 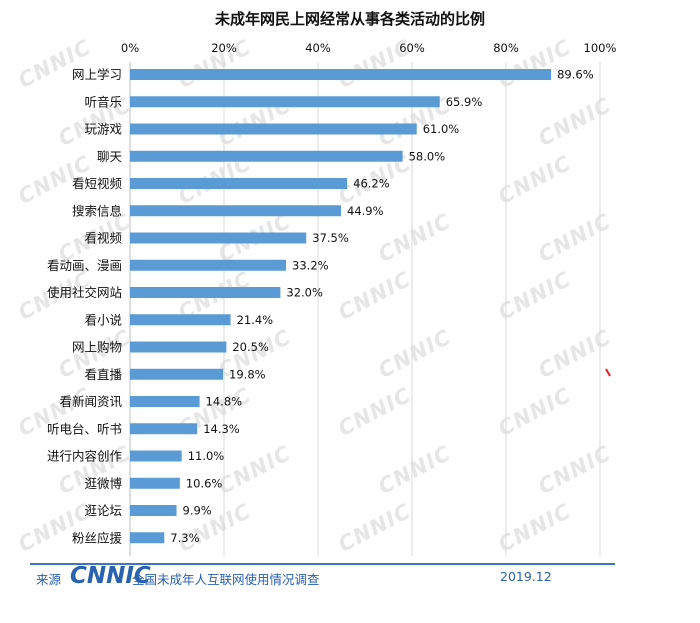 What do you see at coordinates (575, 75) in the screenshot?
I see `value-label: 89.6%` at bounding box center [575, 75].